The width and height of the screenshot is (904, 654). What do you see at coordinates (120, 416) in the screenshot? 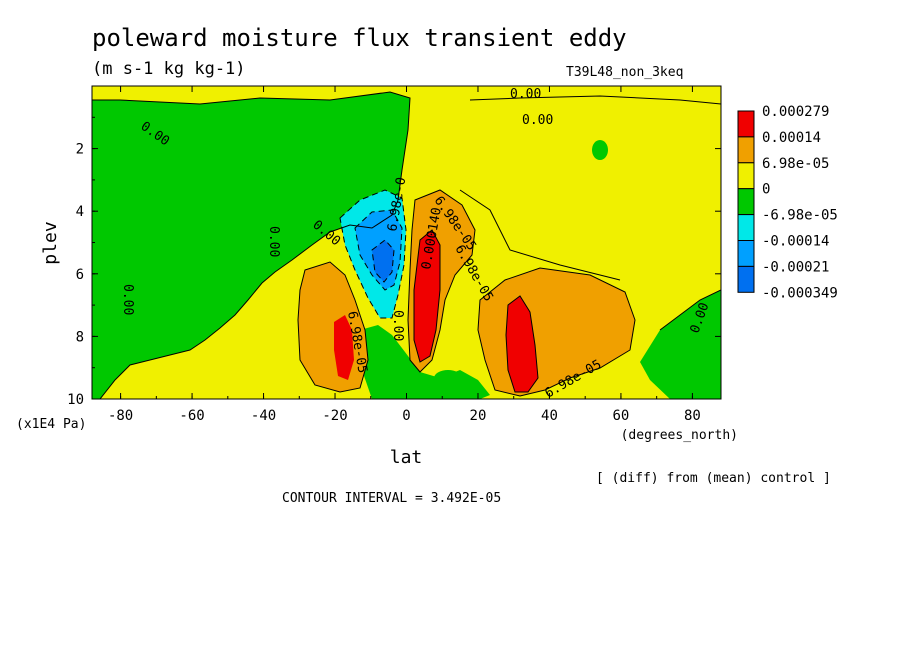
I see `x-tick-label: -80` at bounding box center [120, 416].